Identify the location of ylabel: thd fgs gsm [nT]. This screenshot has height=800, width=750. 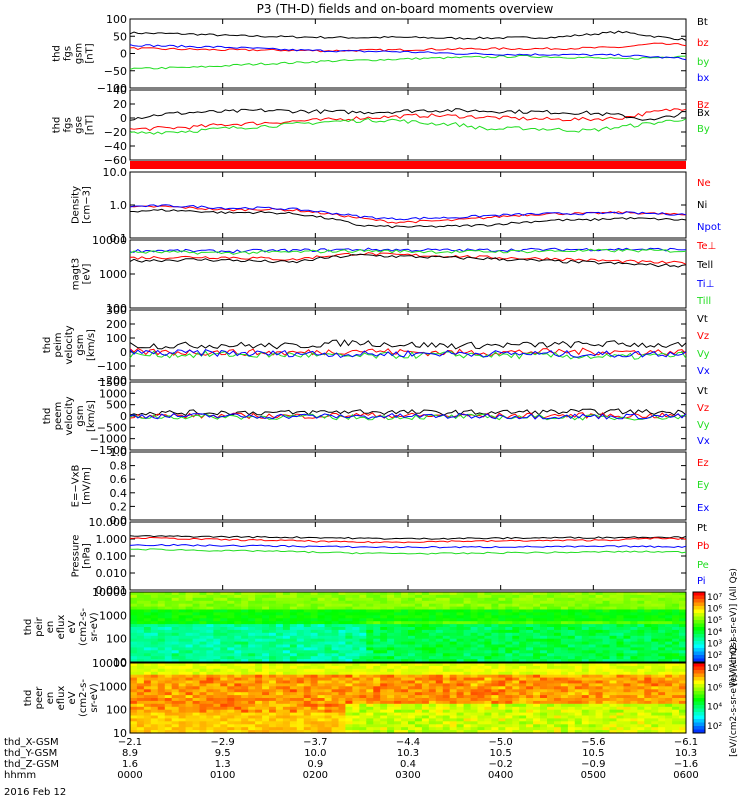
(74, 53).